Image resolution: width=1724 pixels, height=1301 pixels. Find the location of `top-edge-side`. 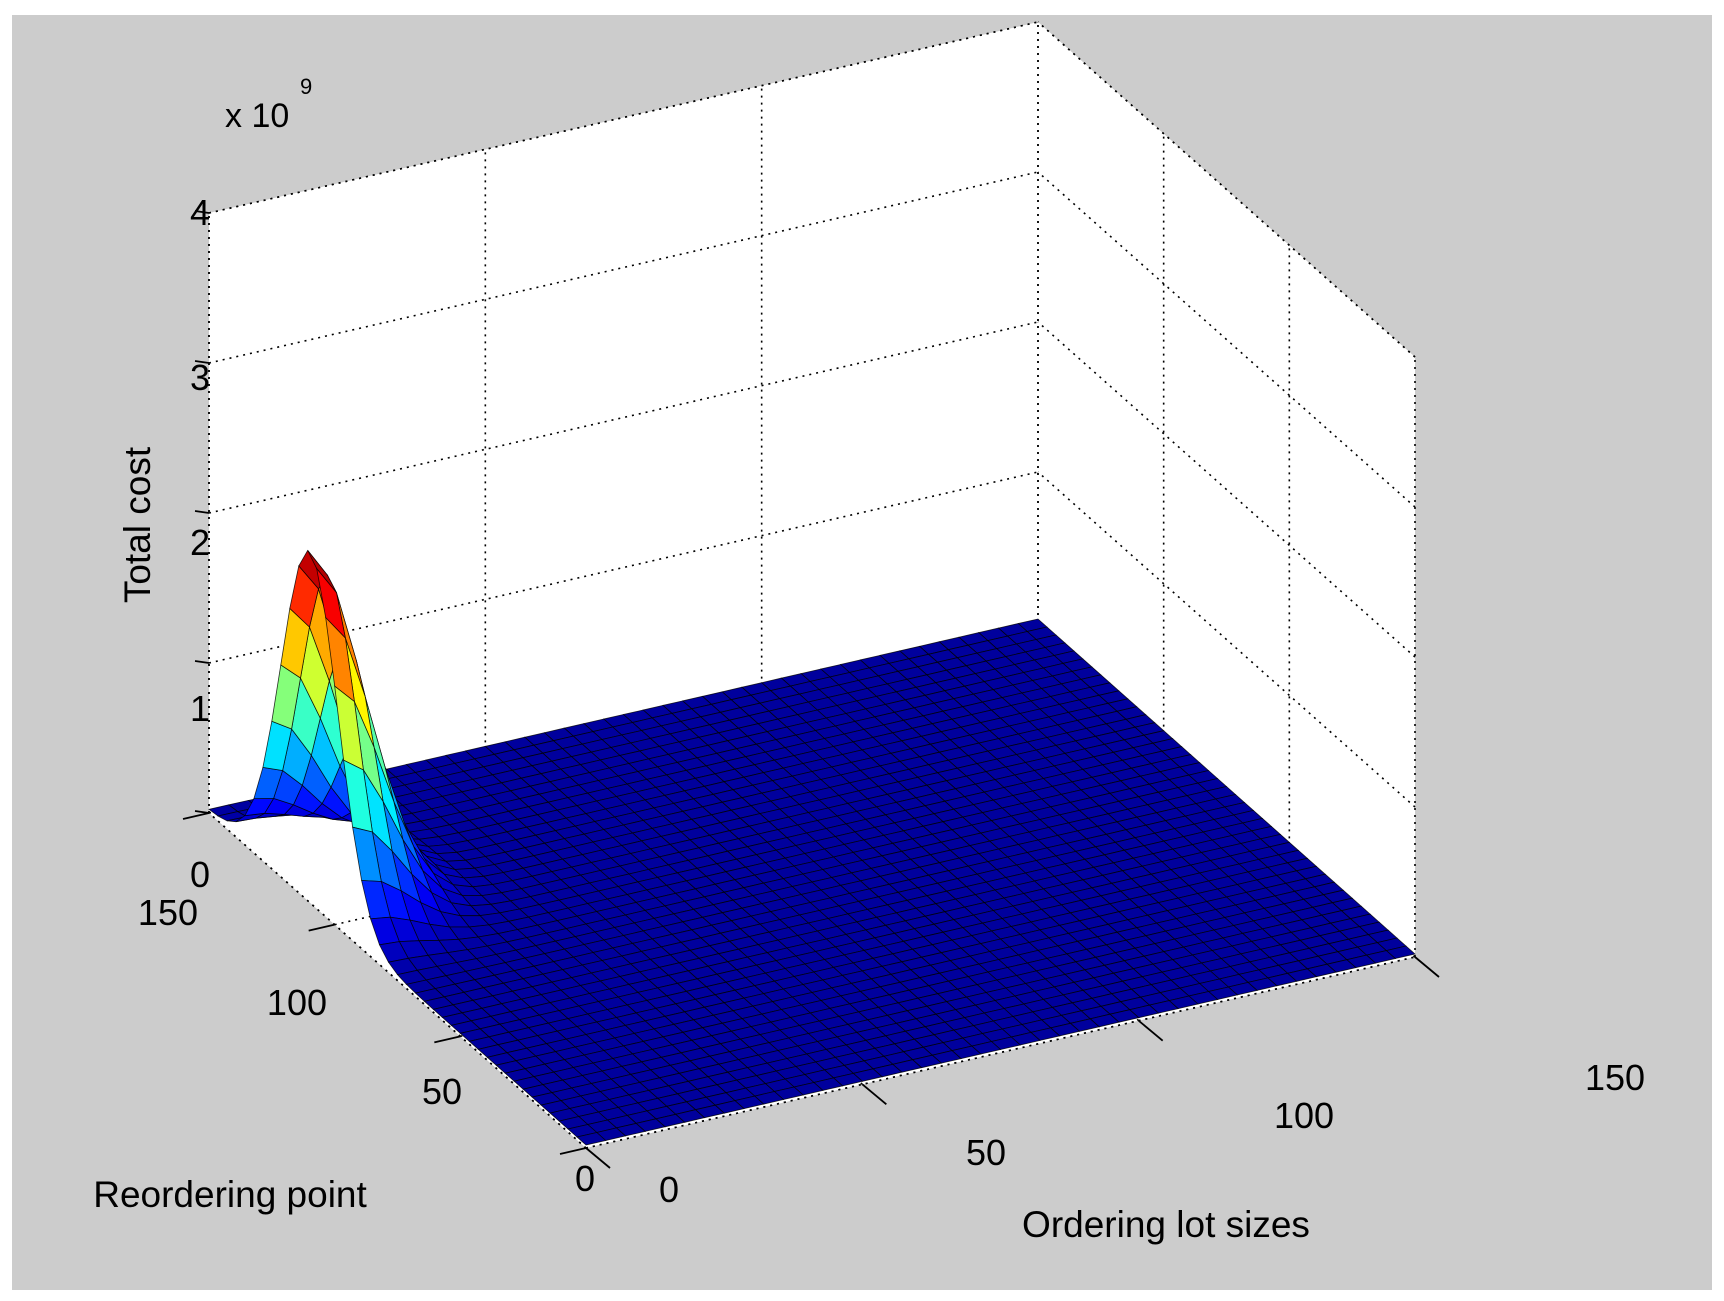

top-edge-side is located at coordinates (1226, 189).